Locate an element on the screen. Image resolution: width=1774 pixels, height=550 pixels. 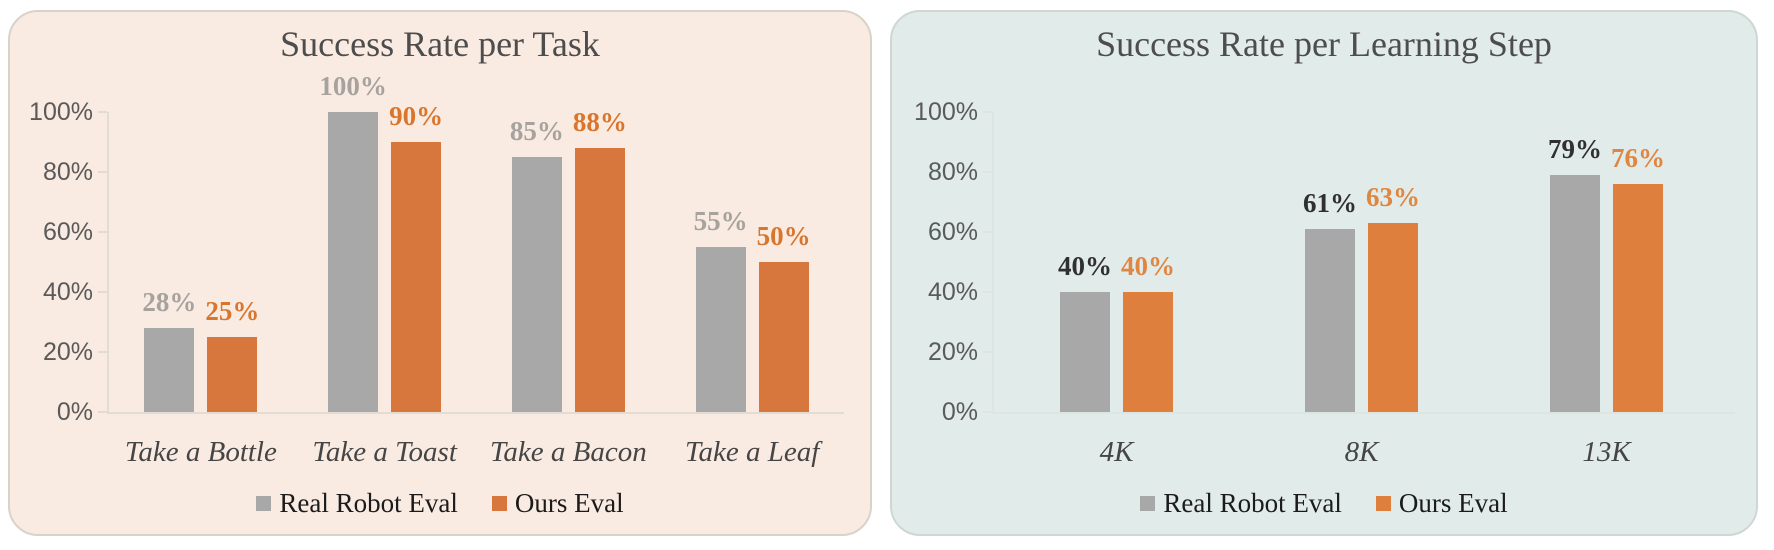
bar-value-label: 76% is located at coordinates (1638, 158).